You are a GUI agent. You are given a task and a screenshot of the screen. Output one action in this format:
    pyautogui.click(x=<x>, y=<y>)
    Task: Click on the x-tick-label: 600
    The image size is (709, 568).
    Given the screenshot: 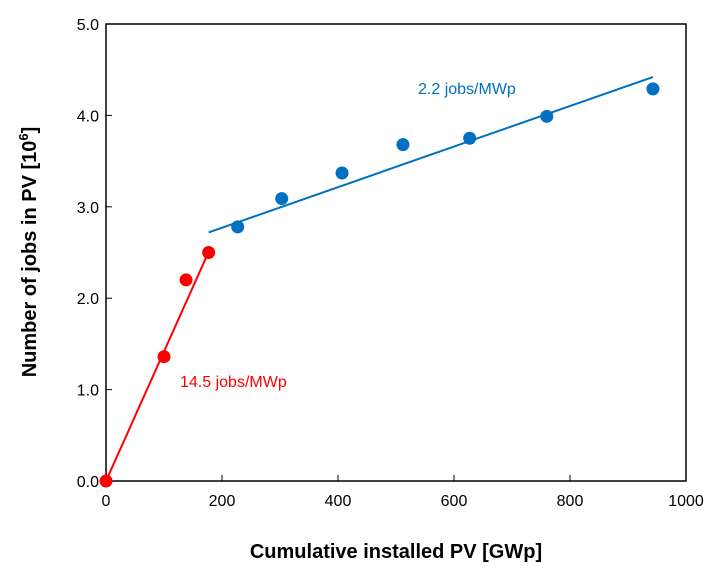 What is the action you would take?
    pyautogui.click(x=454, y=501)
    